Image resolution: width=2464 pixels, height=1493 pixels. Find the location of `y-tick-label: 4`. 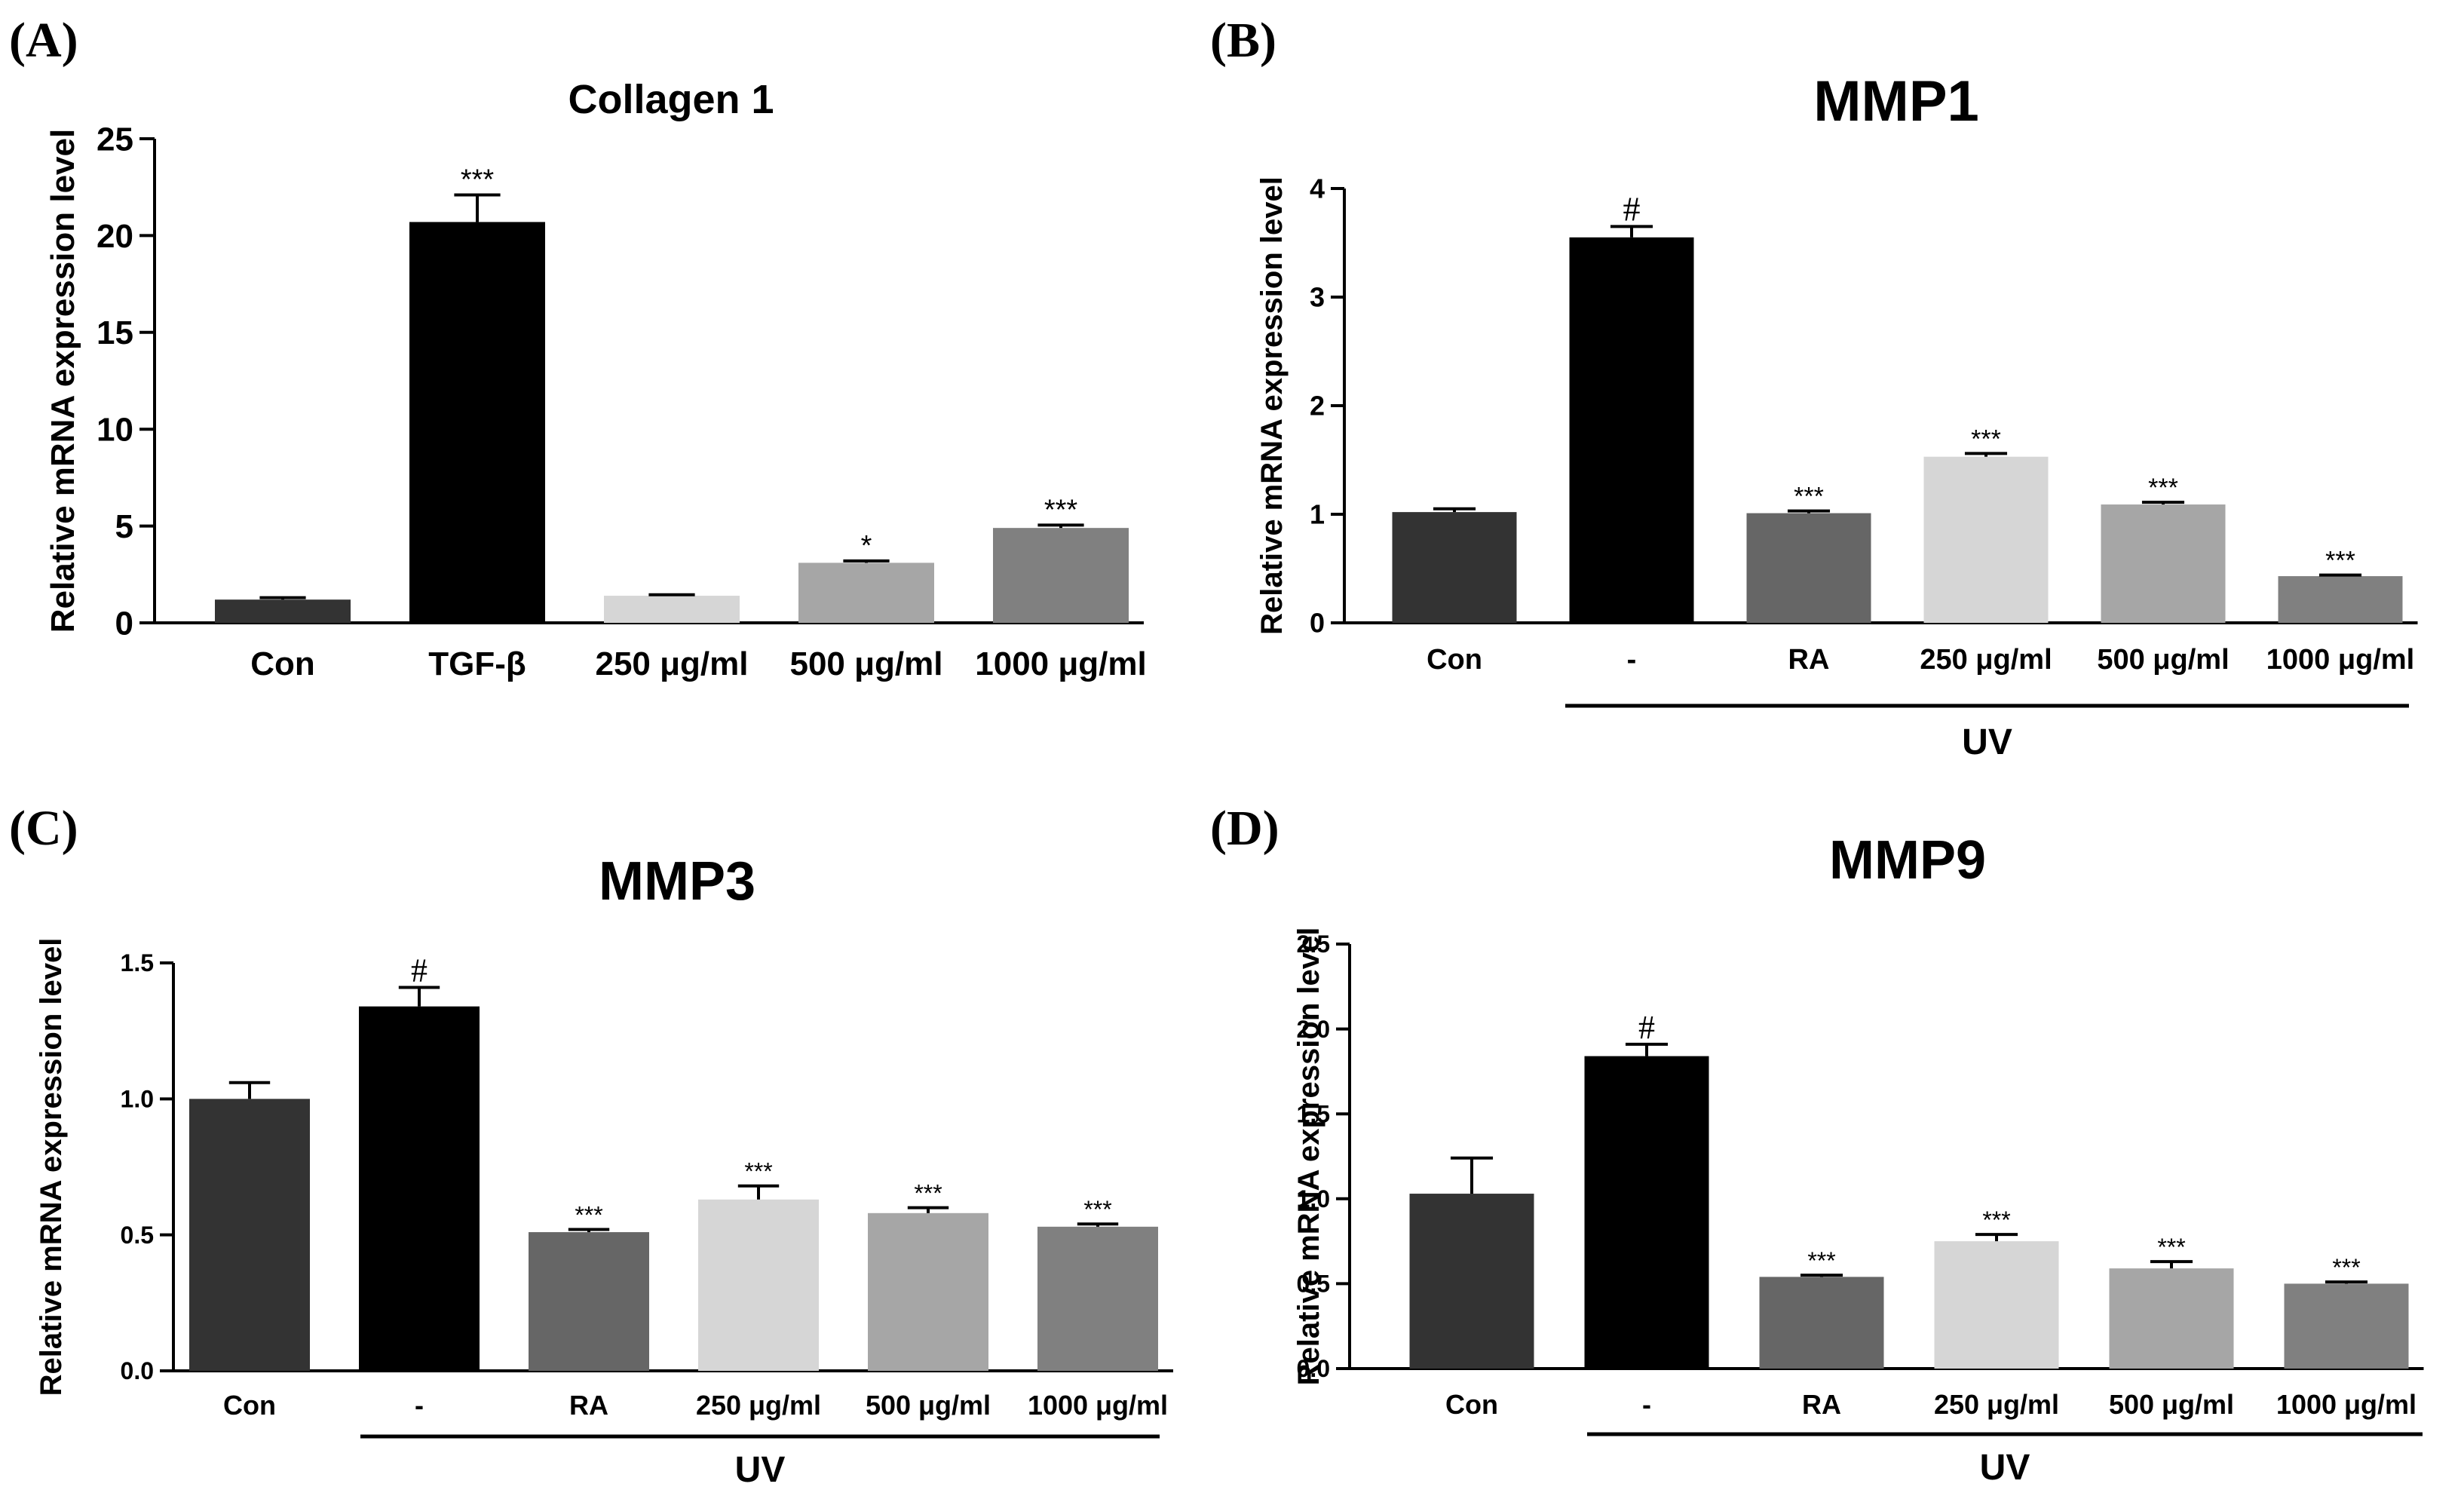

y-tick-label: 4 is located at coordinates (1317, 188).